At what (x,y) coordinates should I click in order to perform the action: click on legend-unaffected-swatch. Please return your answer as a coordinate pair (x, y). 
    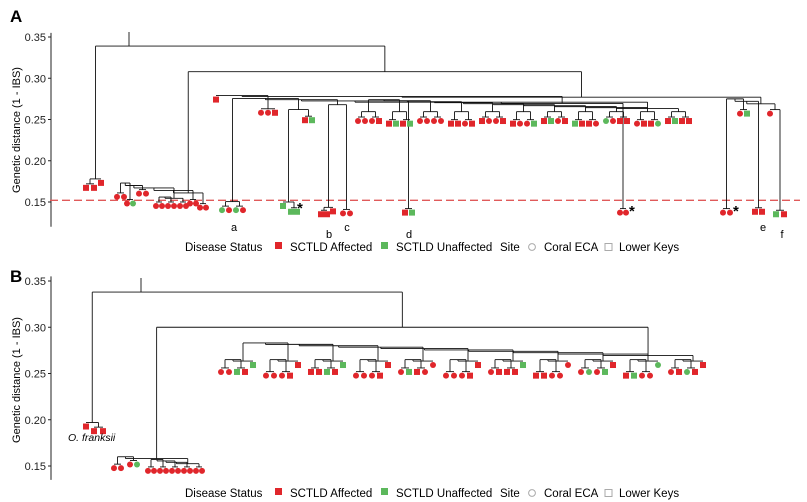
    Looking at the image, I should click on (384, 491).